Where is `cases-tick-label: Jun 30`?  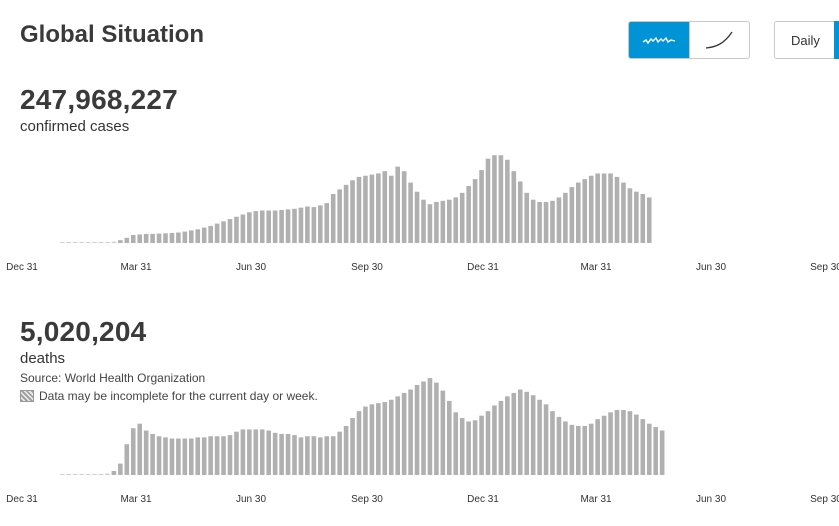
cases-tick-label: Jun 30 is located at coordinates (711, 267).